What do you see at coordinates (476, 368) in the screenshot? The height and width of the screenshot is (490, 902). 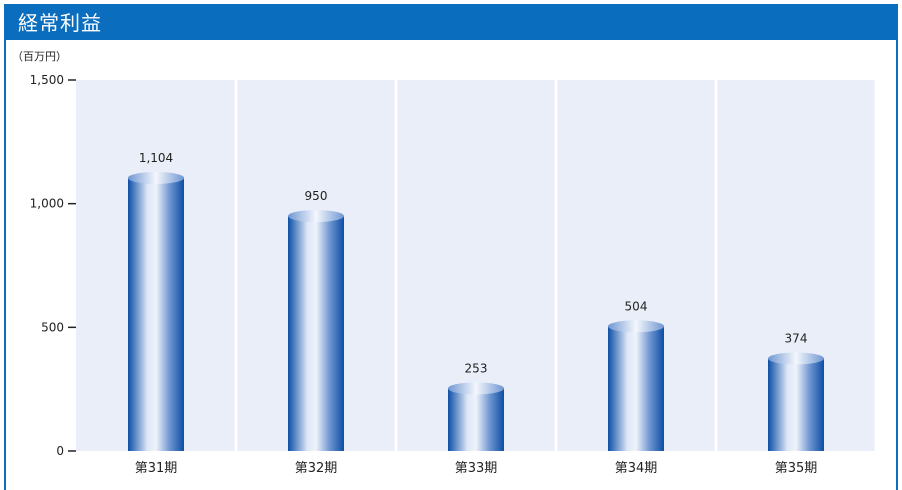 I see `data-label: 253` at bounding box center [476, 368].